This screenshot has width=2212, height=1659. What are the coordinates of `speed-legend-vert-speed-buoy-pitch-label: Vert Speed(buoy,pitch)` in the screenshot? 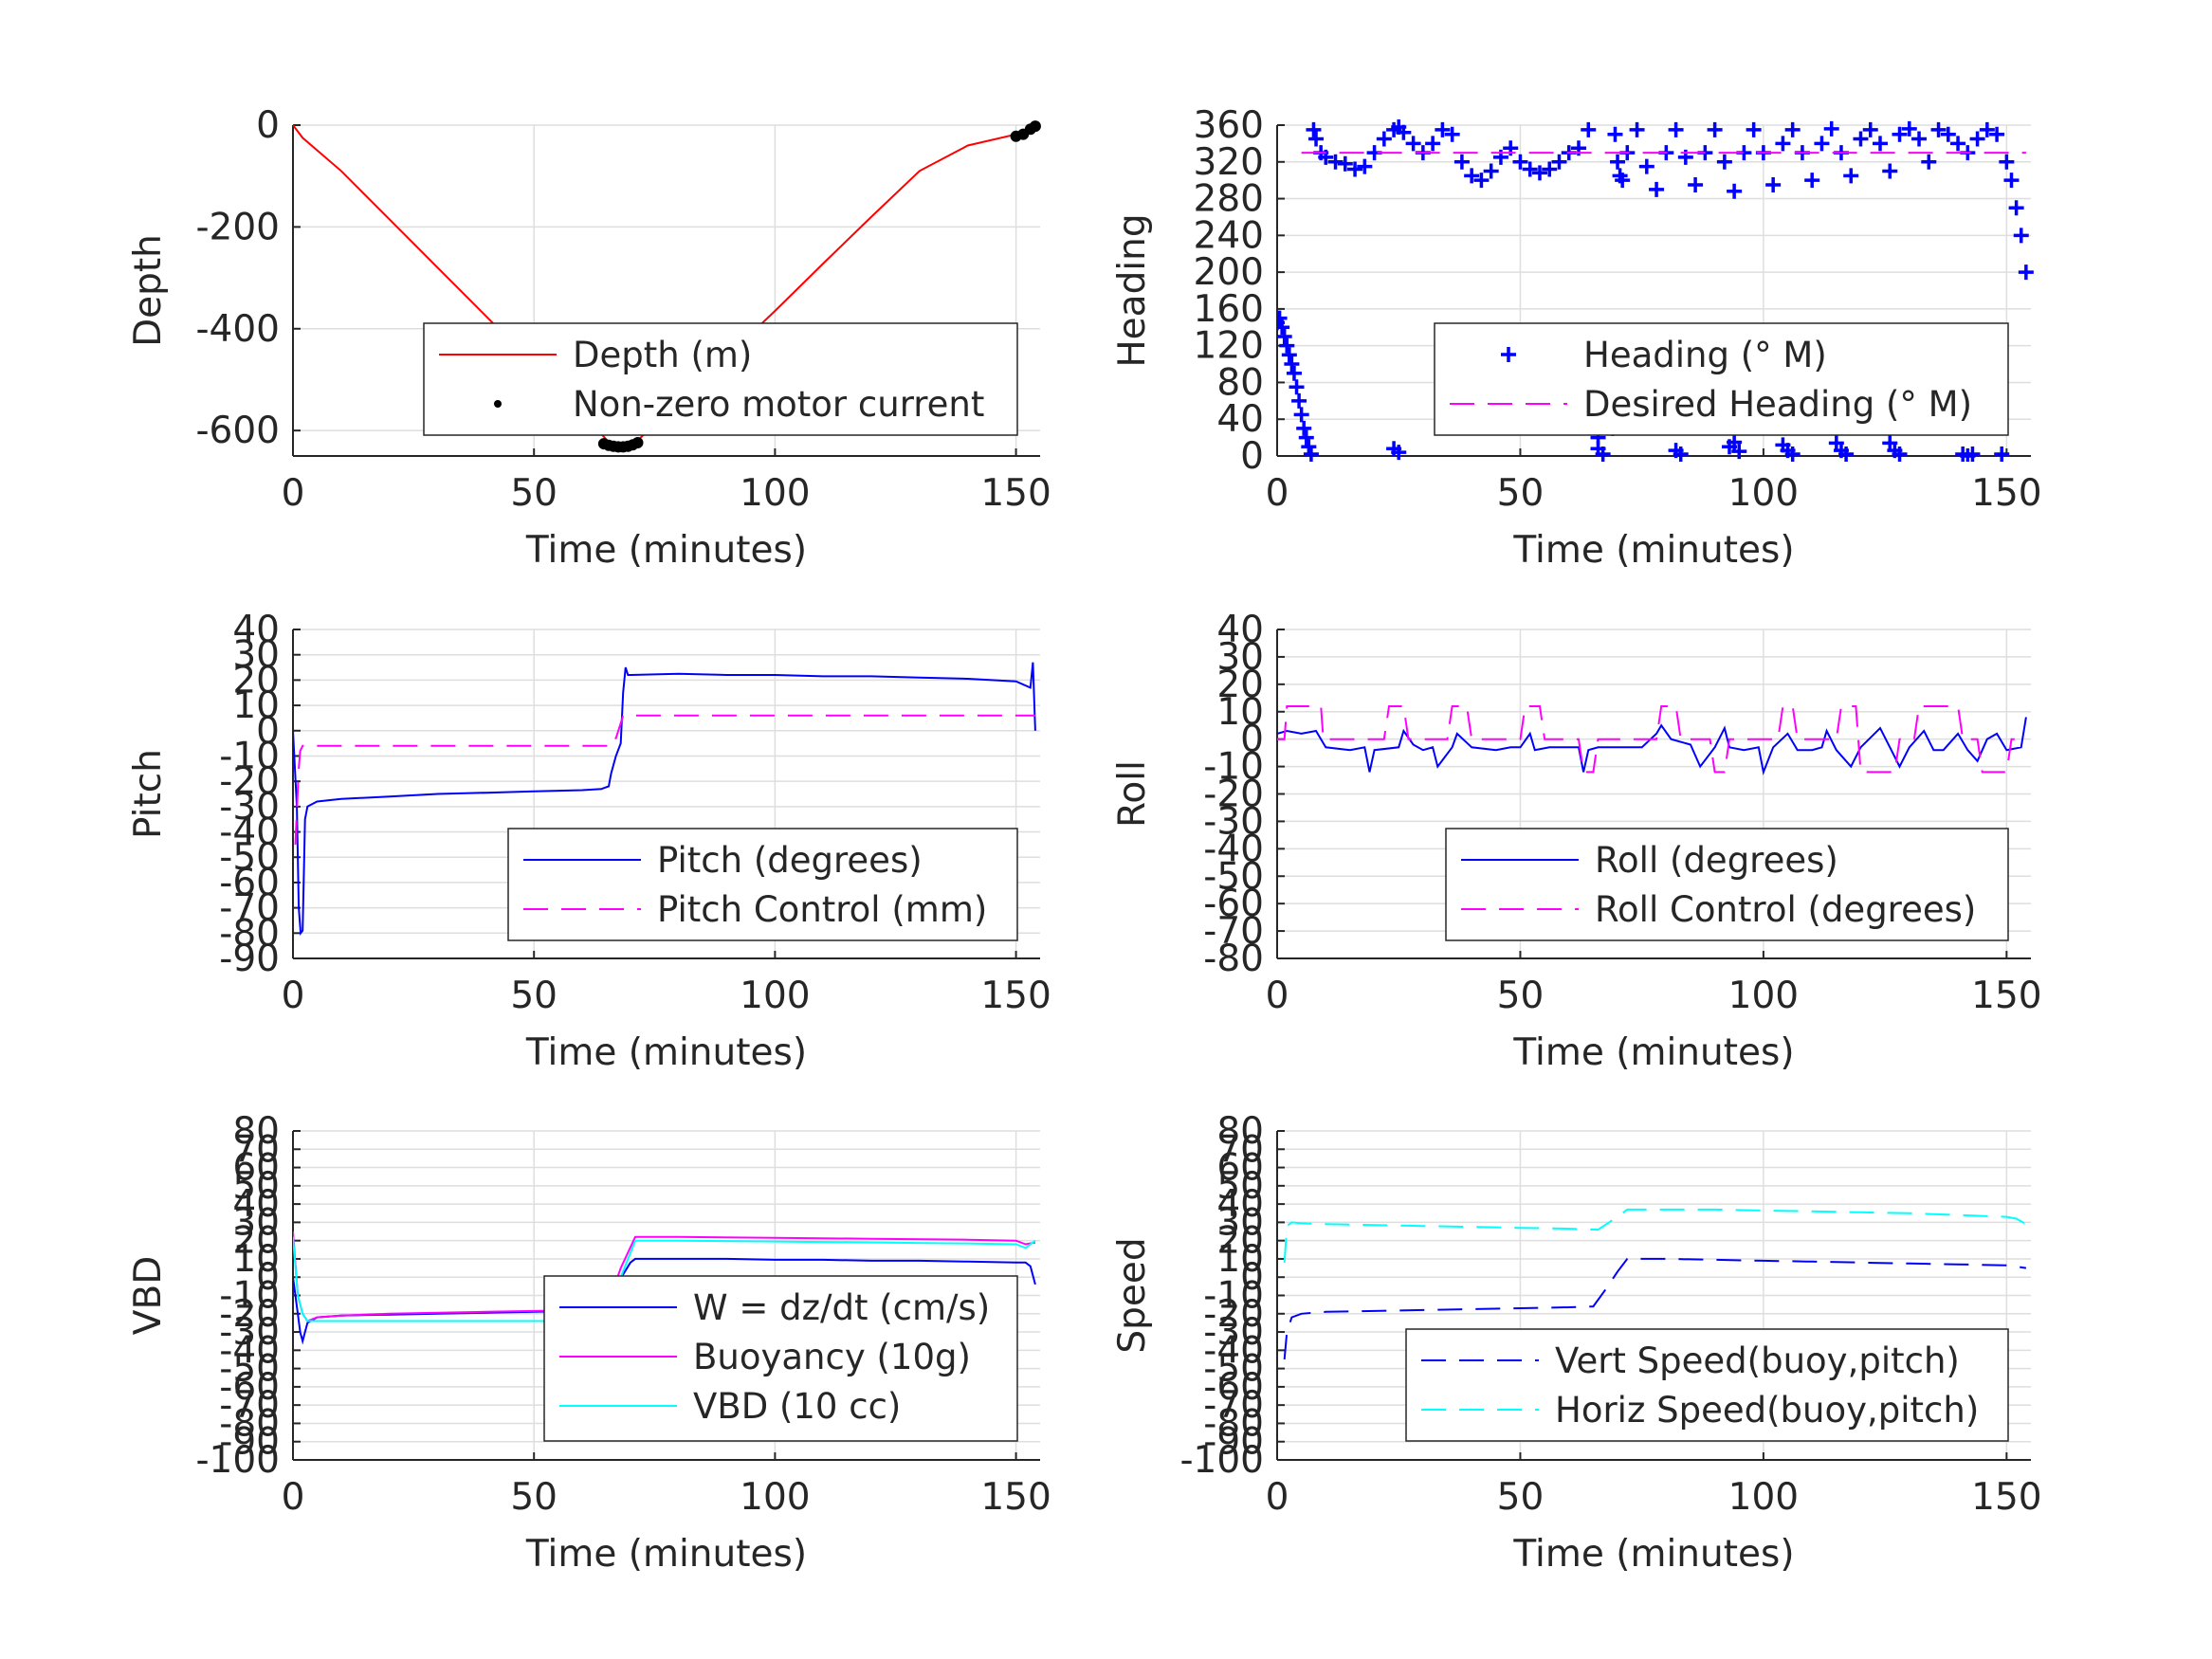 It's located at (1757, 1360).